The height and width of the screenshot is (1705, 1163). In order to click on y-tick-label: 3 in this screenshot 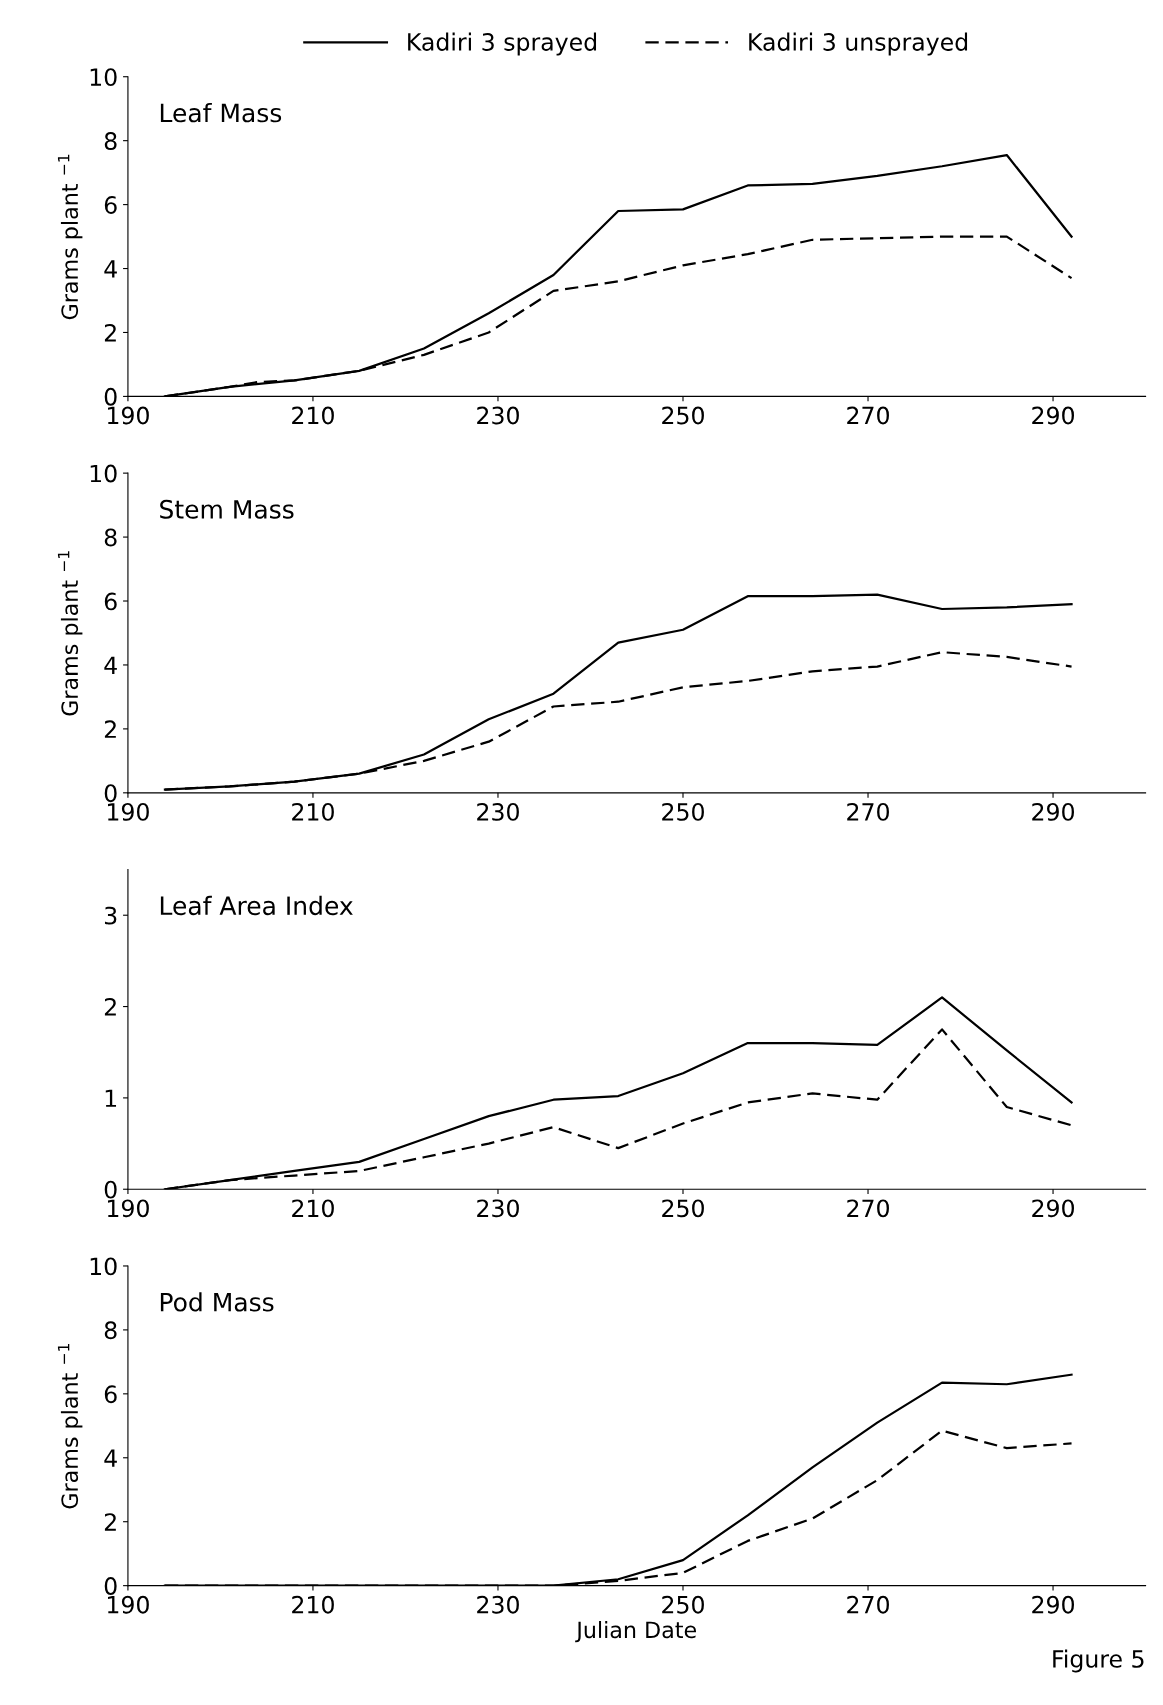, I will do `click(110, 915)`.